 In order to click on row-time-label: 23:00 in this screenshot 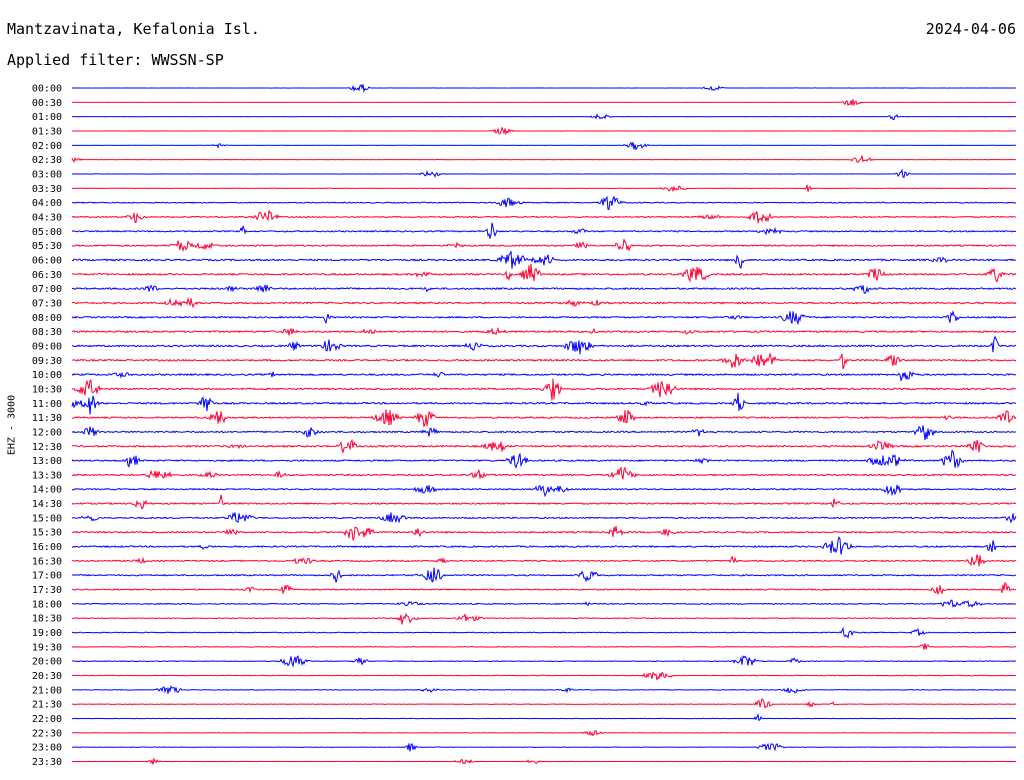, I will do `click(47, 748)`.